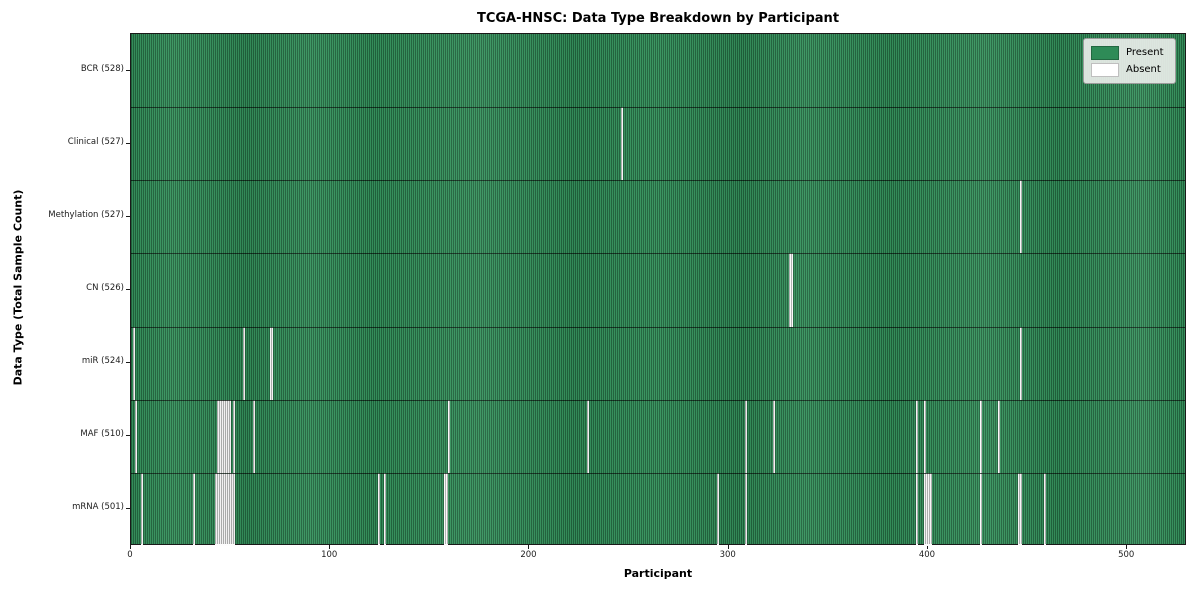  Describe the element at coordinates (102, 68) in the screenshot. I see `y-tick-label: BCR (528)` at that location.